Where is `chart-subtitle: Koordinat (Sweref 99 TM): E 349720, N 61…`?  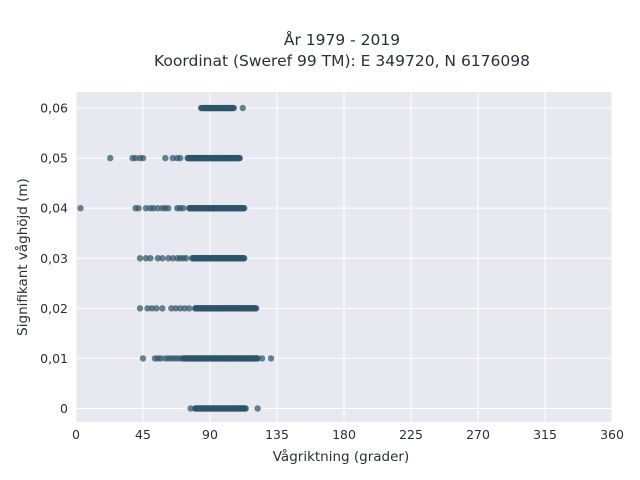 chart-subtitle: Koordinat (Sweref 99 TM): E 349720, N 61… is located at coordinates (342, 61).